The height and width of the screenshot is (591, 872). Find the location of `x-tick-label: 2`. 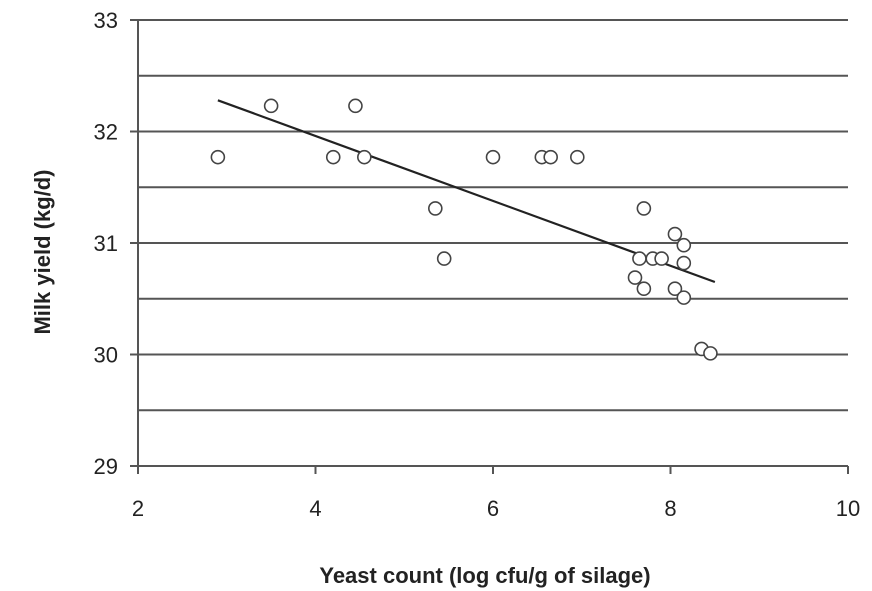

x-tick-label: 2 is located at coordinates (138, 508).